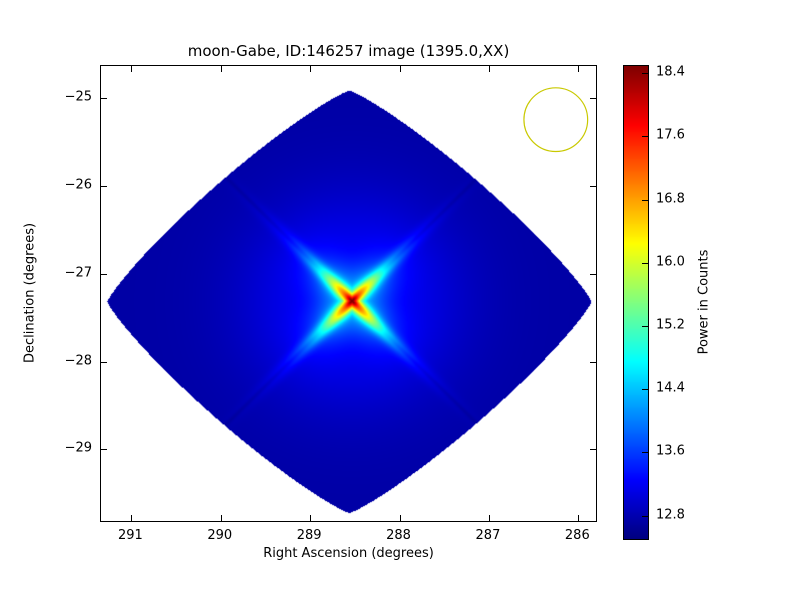 Image resolution: width=800 pixels, height=600 pixels. Describe the element at coordinates (704, 302) in the screenshot. I see `colorbar-label: Power in Counts` at that location.